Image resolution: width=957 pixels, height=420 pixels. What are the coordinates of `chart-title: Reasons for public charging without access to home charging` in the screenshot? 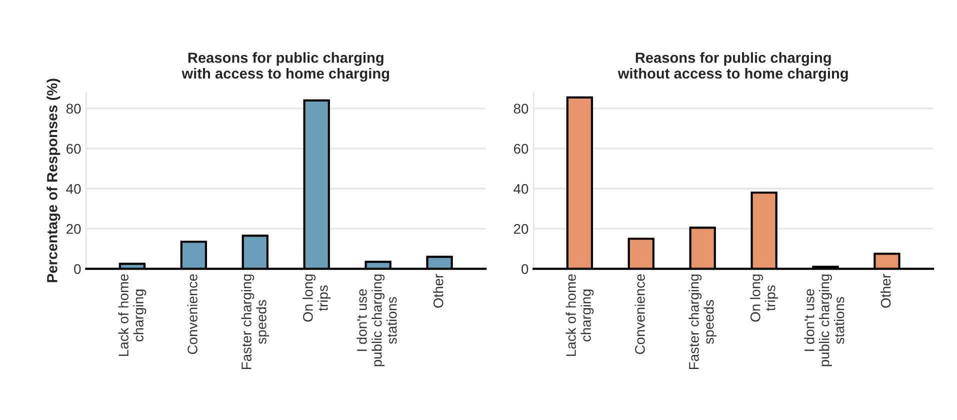 It's located at (733, 67).